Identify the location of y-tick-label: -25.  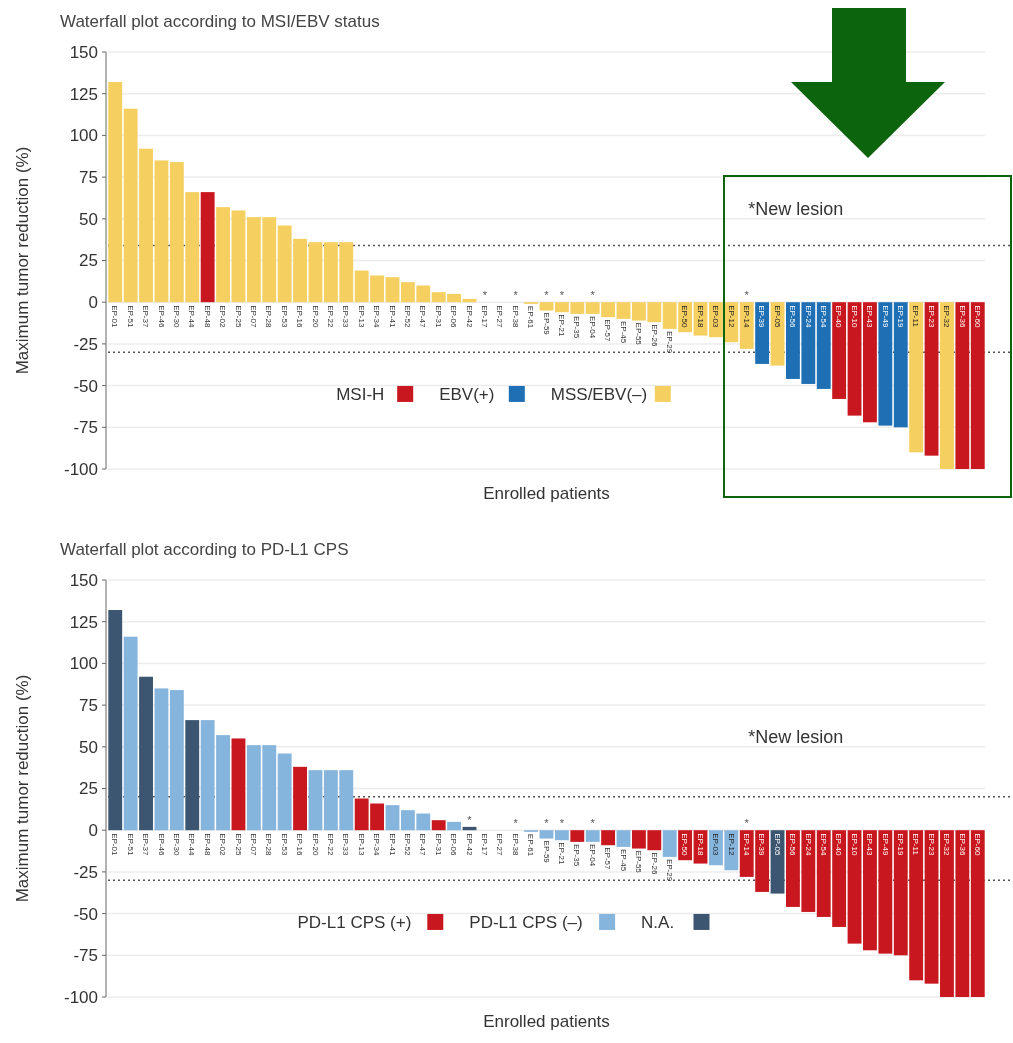
(85, 344).